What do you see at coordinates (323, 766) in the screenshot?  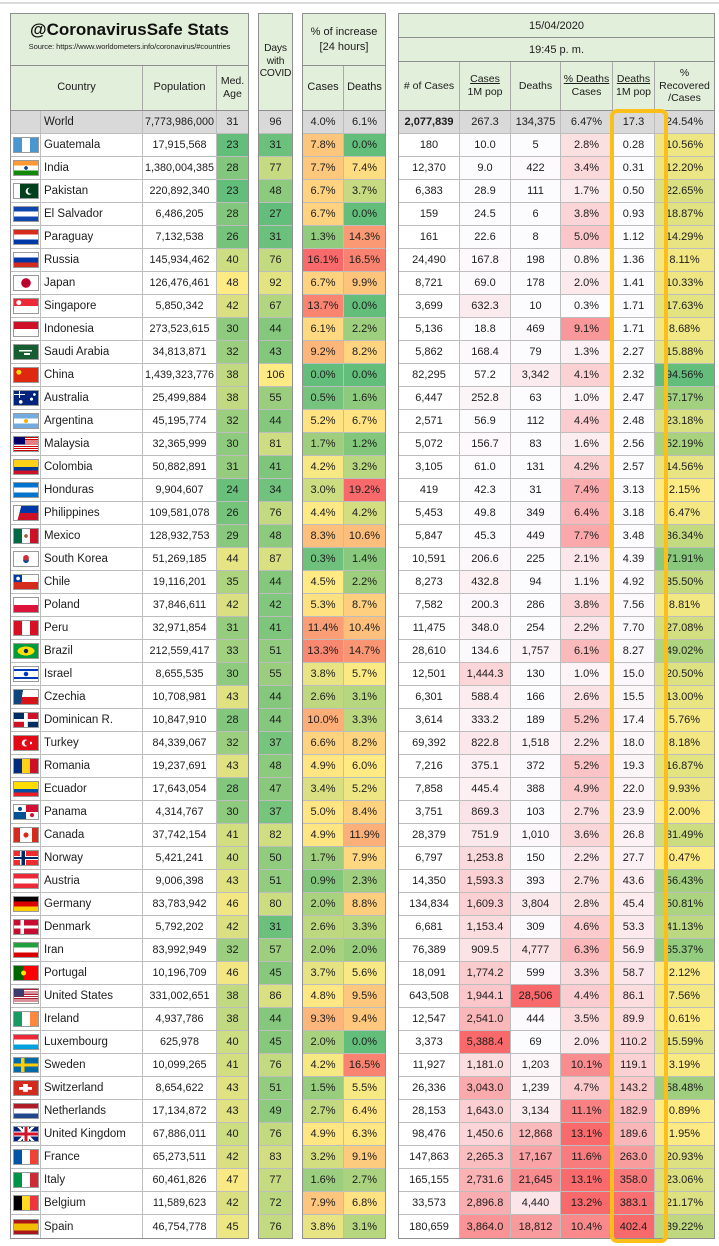 I see `cell-inc_cases: 4.9%` at bounding box center [323, 766].